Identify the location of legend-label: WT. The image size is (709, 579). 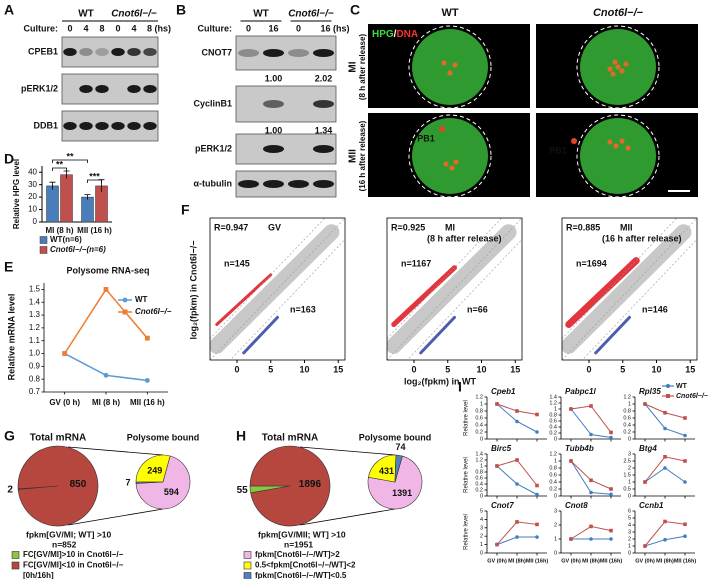
(682, 386).